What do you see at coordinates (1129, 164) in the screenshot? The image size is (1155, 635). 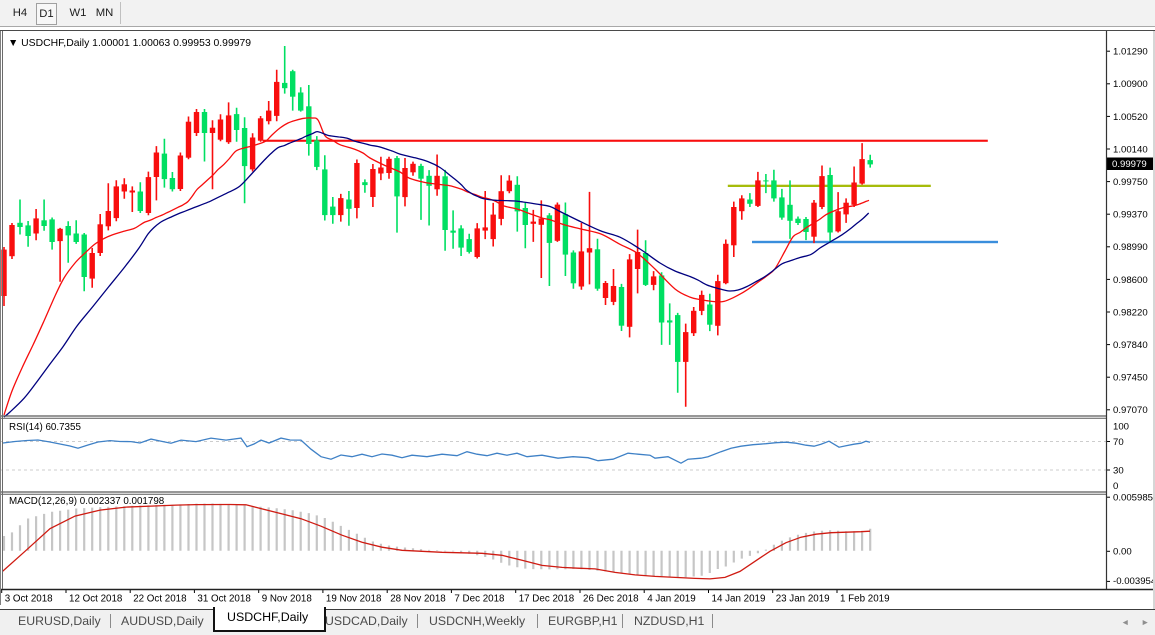 I see `svg-text: 0.99979` at bounding box center [1129, 164].